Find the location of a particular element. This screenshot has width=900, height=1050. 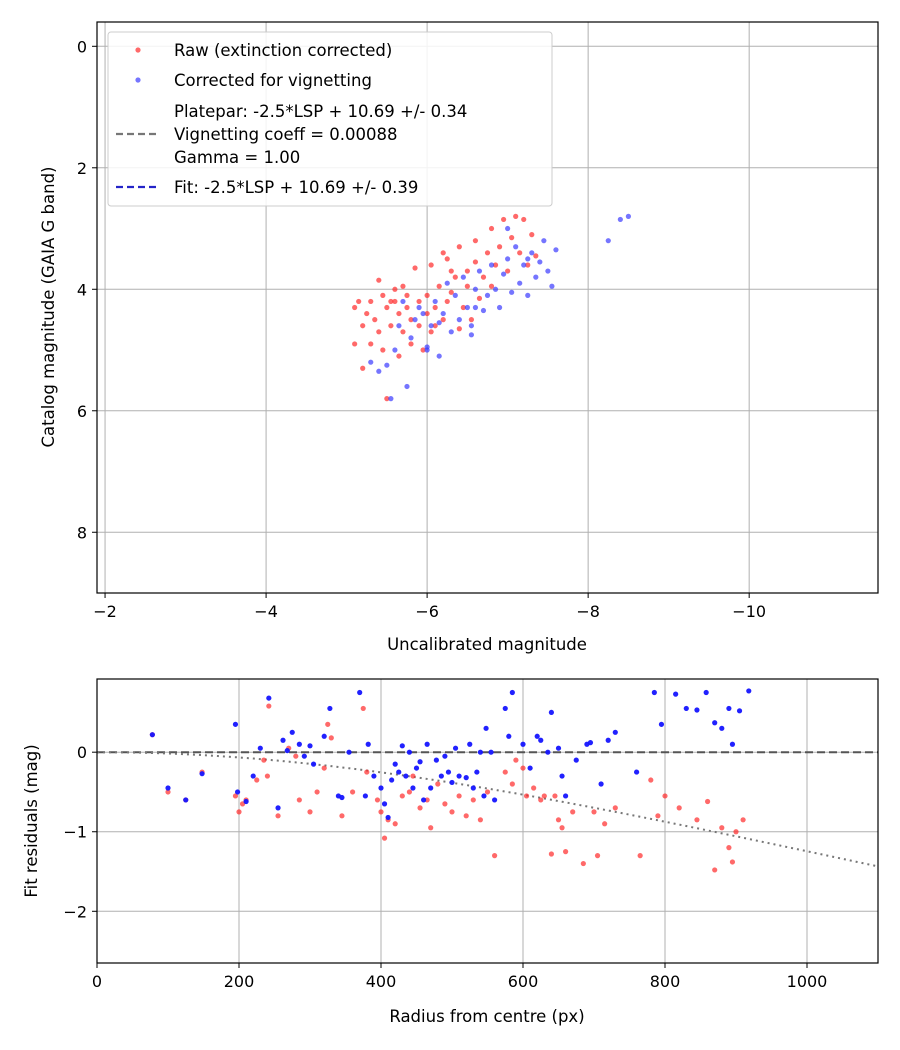

calibration-x-tick-label: −8 is located at coordinates (588, 611).